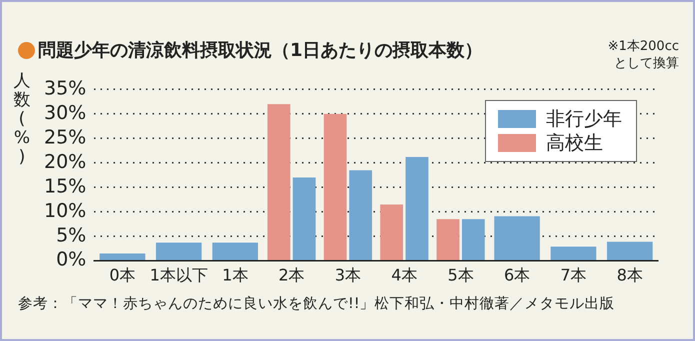 The height and width of the screenshot is (341, 695). What do you see at coordinates (65, 113) in the screenshot?
I see `y-tick-label: 30%` at bounding box center [65, 113].